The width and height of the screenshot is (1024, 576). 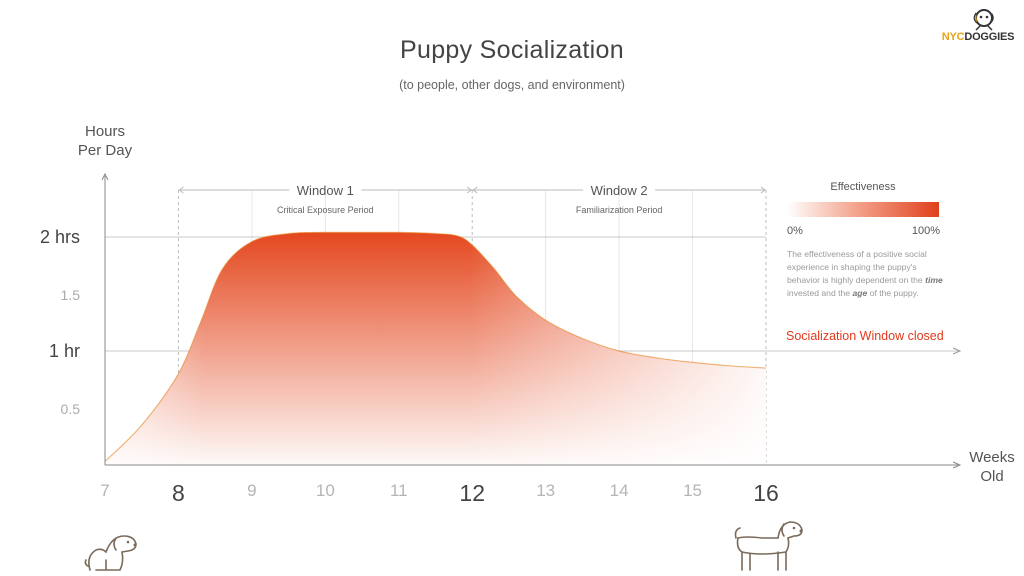 I want to click on y-axis-title: Hours Per Day, so click(x=105, y=141).